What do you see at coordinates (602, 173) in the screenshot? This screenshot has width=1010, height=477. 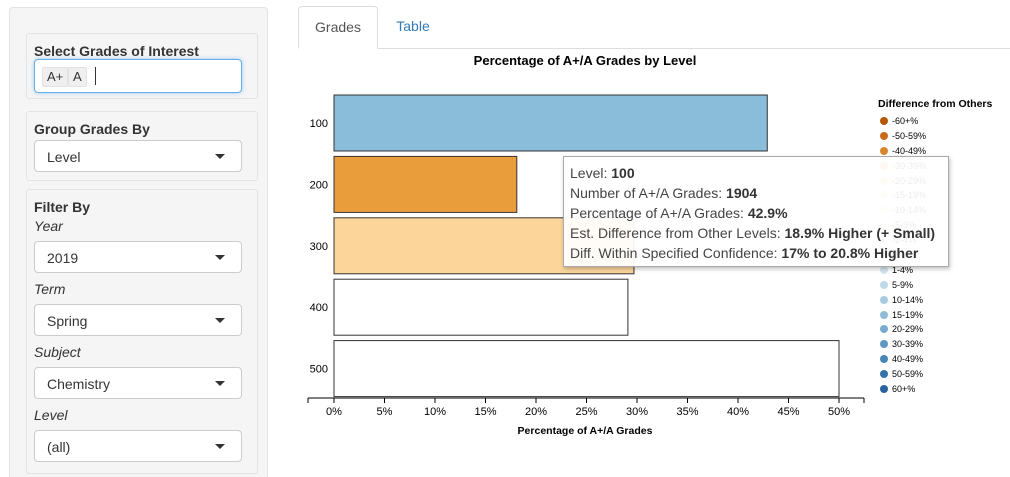 I see `tooltip-level: Level: 100` at bounding box center [602, 173].